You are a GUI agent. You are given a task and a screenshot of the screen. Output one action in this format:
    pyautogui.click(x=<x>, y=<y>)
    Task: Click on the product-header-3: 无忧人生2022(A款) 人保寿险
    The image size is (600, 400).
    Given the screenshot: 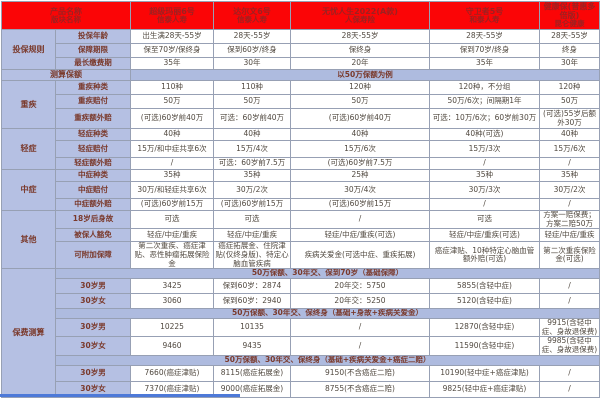 What is the action you would take?
    pyautogui.click(x=360, y=15)
    